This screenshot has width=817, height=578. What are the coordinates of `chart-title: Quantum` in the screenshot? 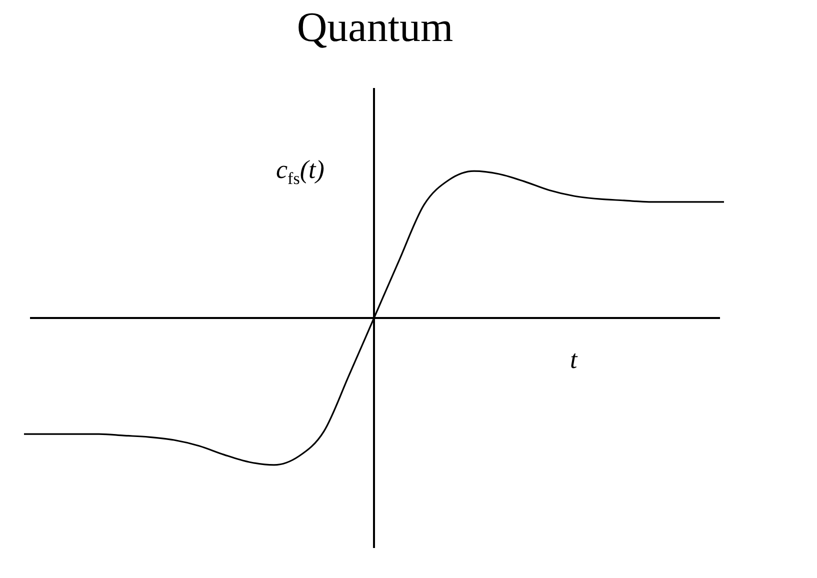 It's located at (375, 28).